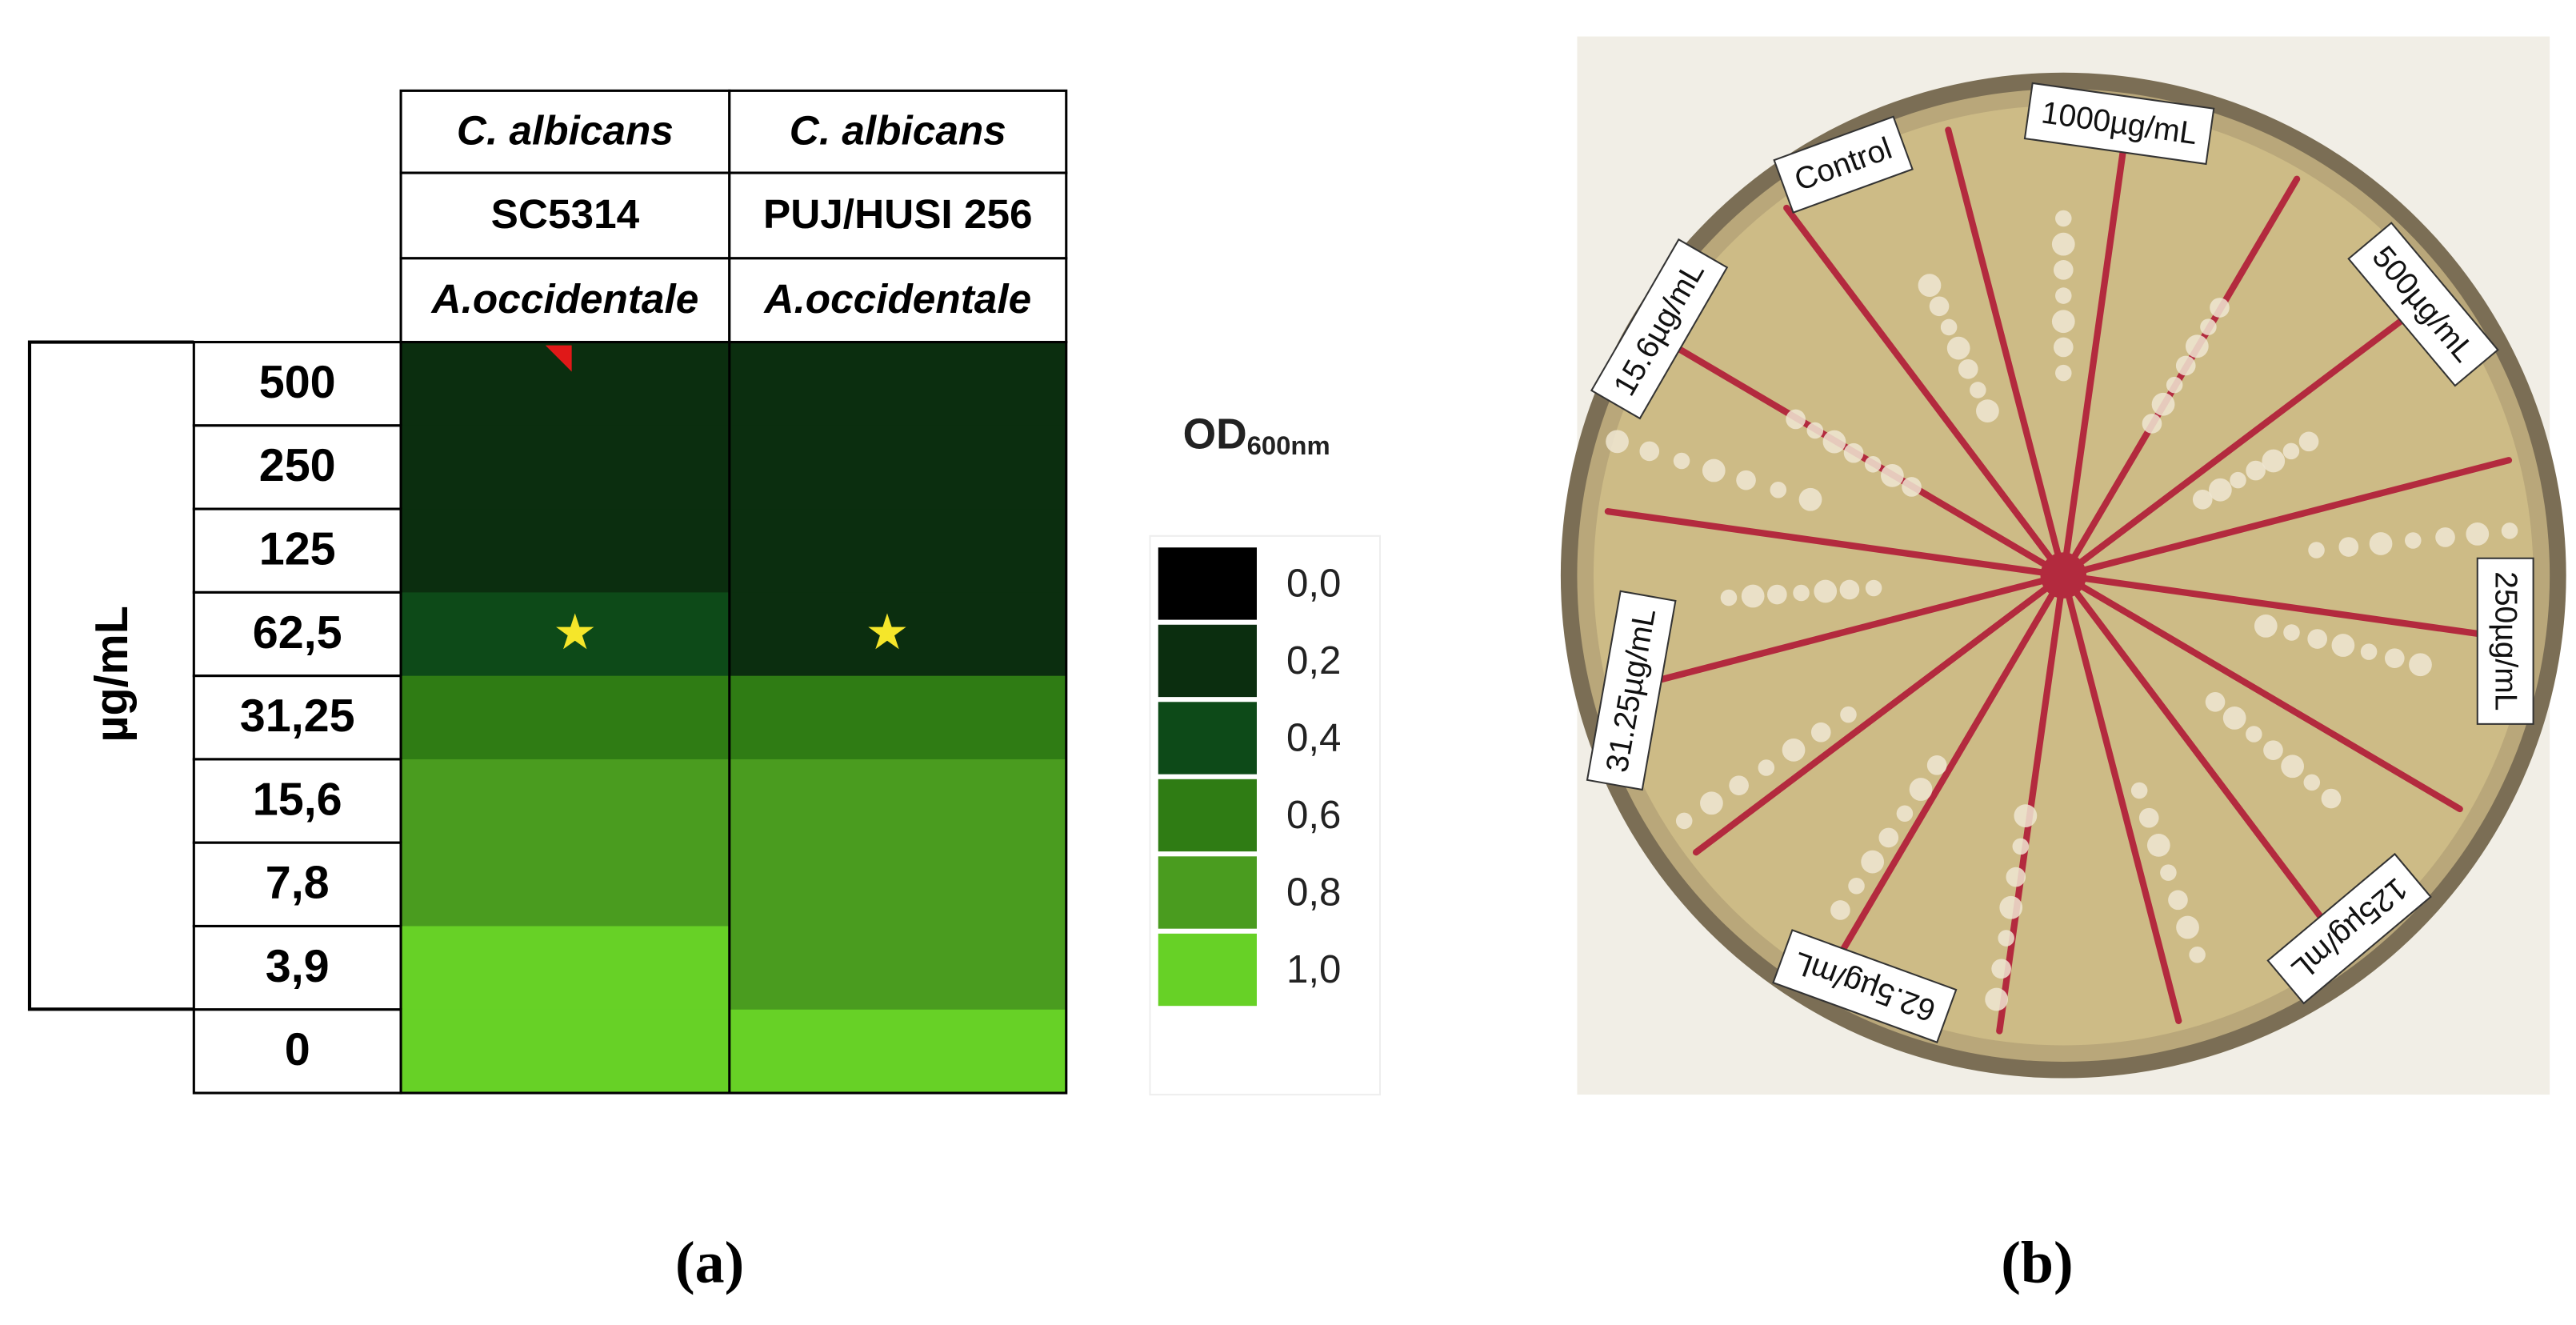 The height and width of the screenshot is (1325, 2576). I want to click on concentration-label: 250, so click(297, 465).